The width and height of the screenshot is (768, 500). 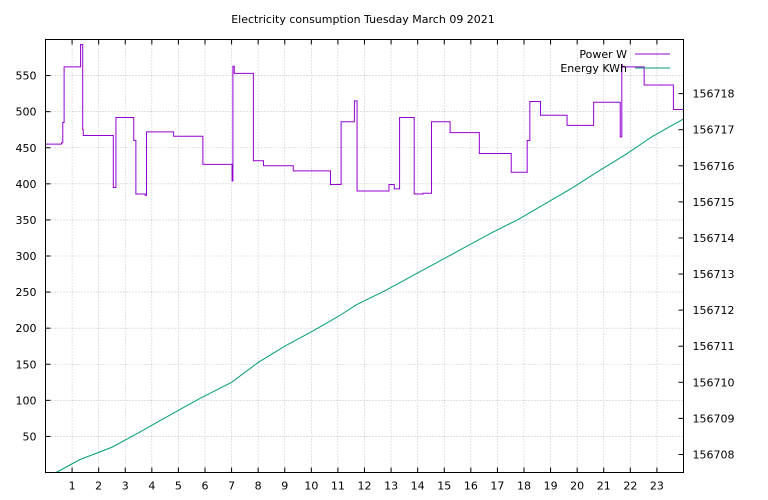 What do you see at coordinates (26, 76) in the screenshot?
I see `y-tick-label: 550` at bounding box center [26, 76].